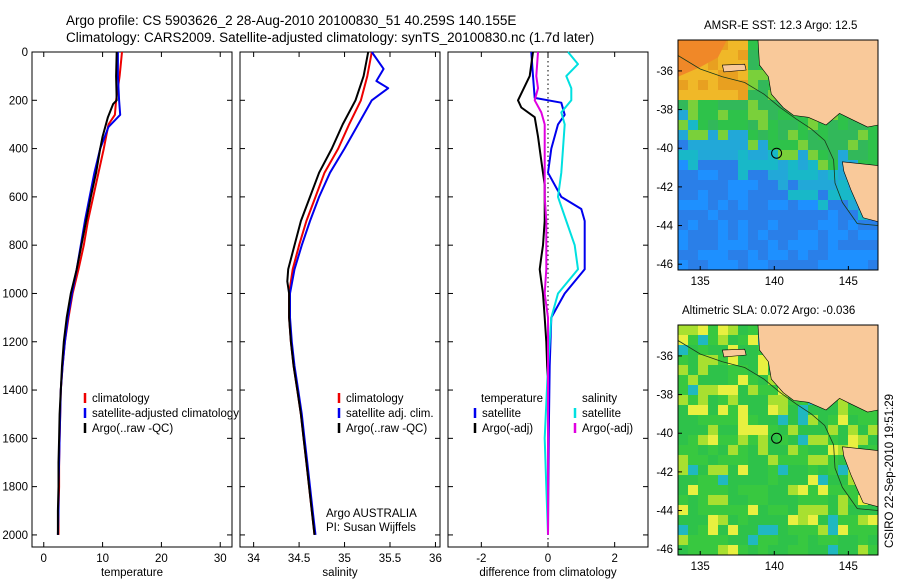  Describe the element at coordinates (817, 84) in the screenshot. I see `sst-land-australia` at that location.